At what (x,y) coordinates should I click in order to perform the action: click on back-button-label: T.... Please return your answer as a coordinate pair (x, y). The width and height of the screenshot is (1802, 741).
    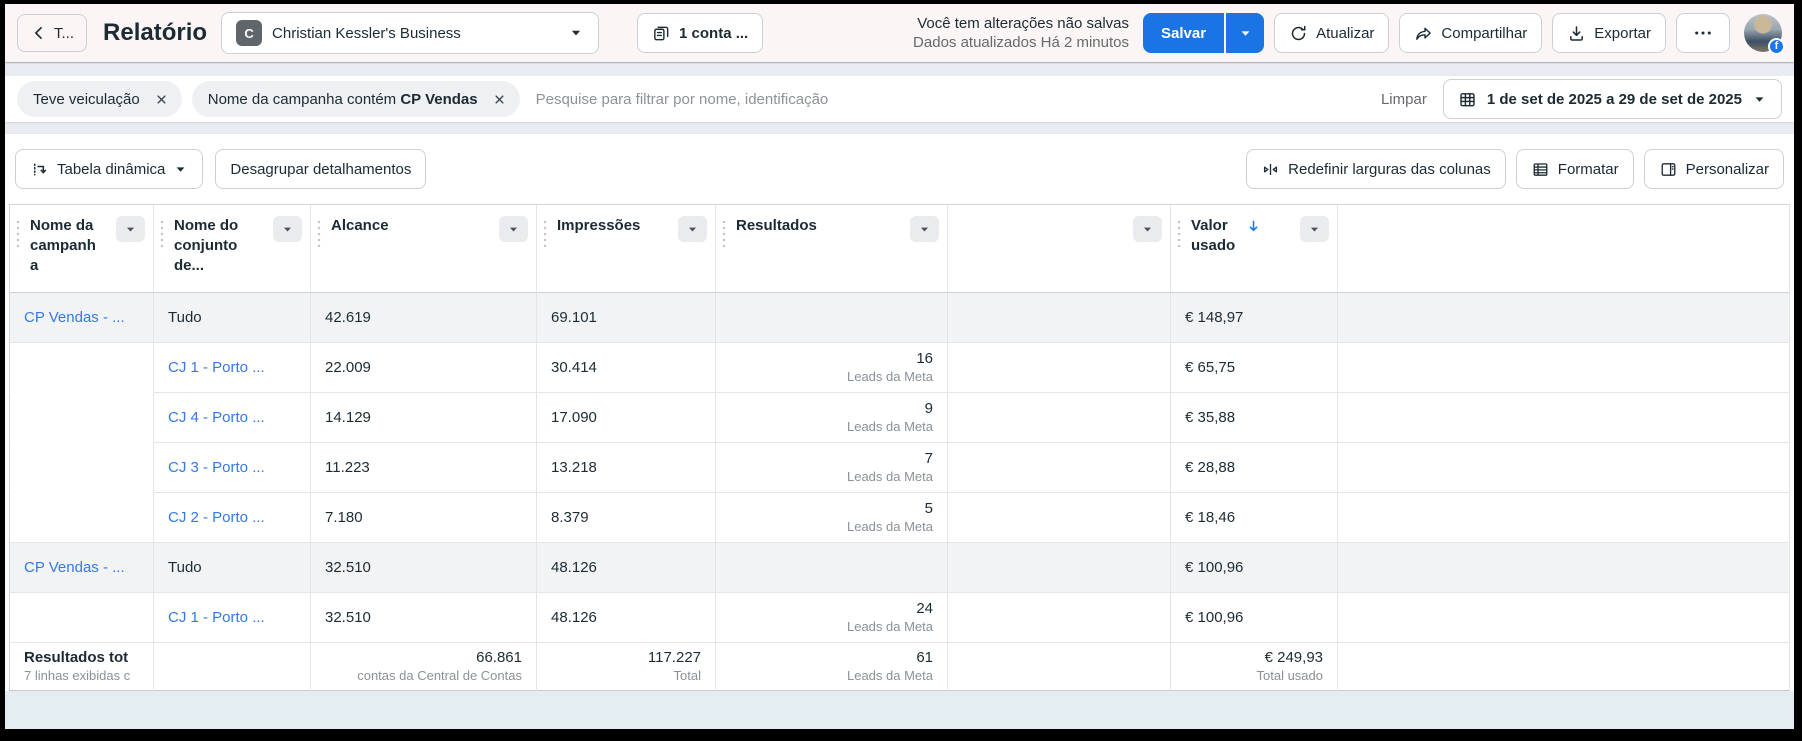
    Looking at the image, I should click on (64, 33).